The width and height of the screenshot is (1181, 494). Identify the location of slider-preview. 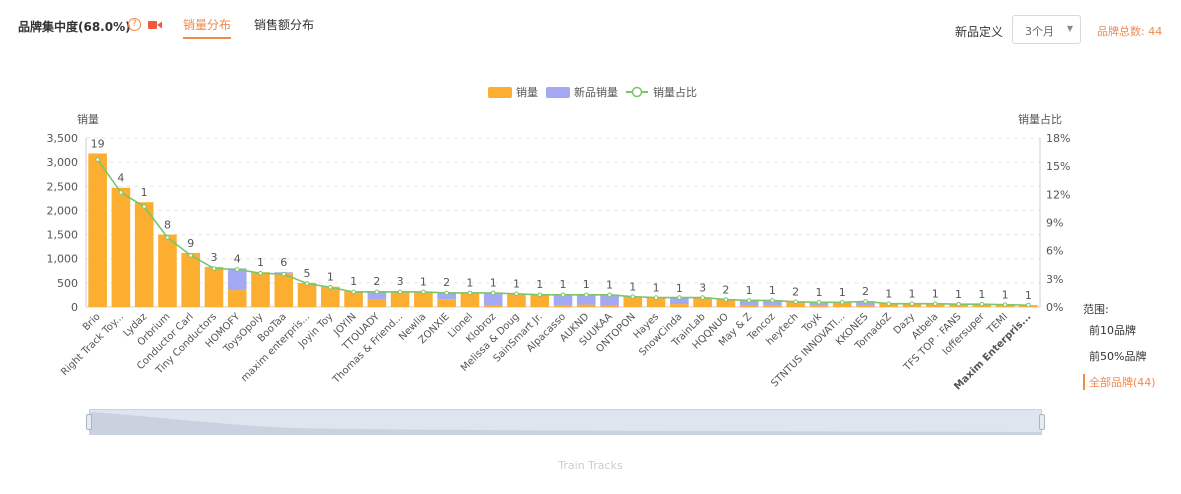
(565, 423).